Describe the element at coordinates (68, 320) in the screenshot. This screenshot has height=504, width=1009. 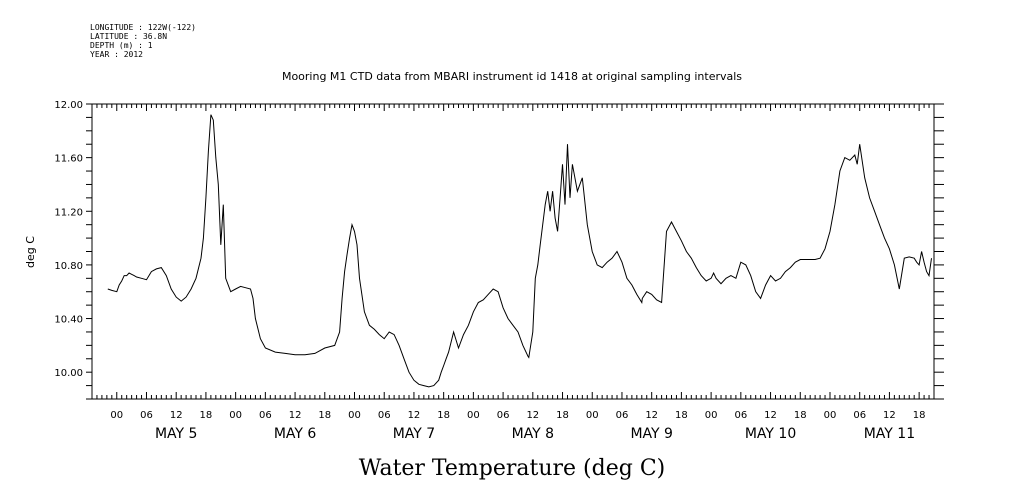
I see `y-tick-label: 10.40` at that location.